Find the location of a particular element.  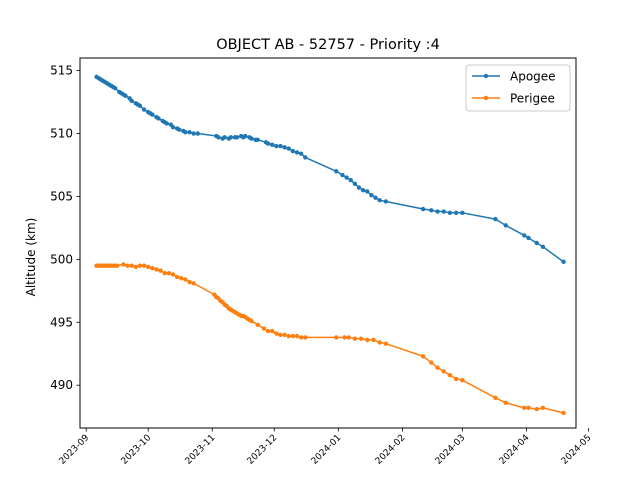

chart-title: OBJECT AB - 52757 - Priority :4 is located at coordinates (328, 45).